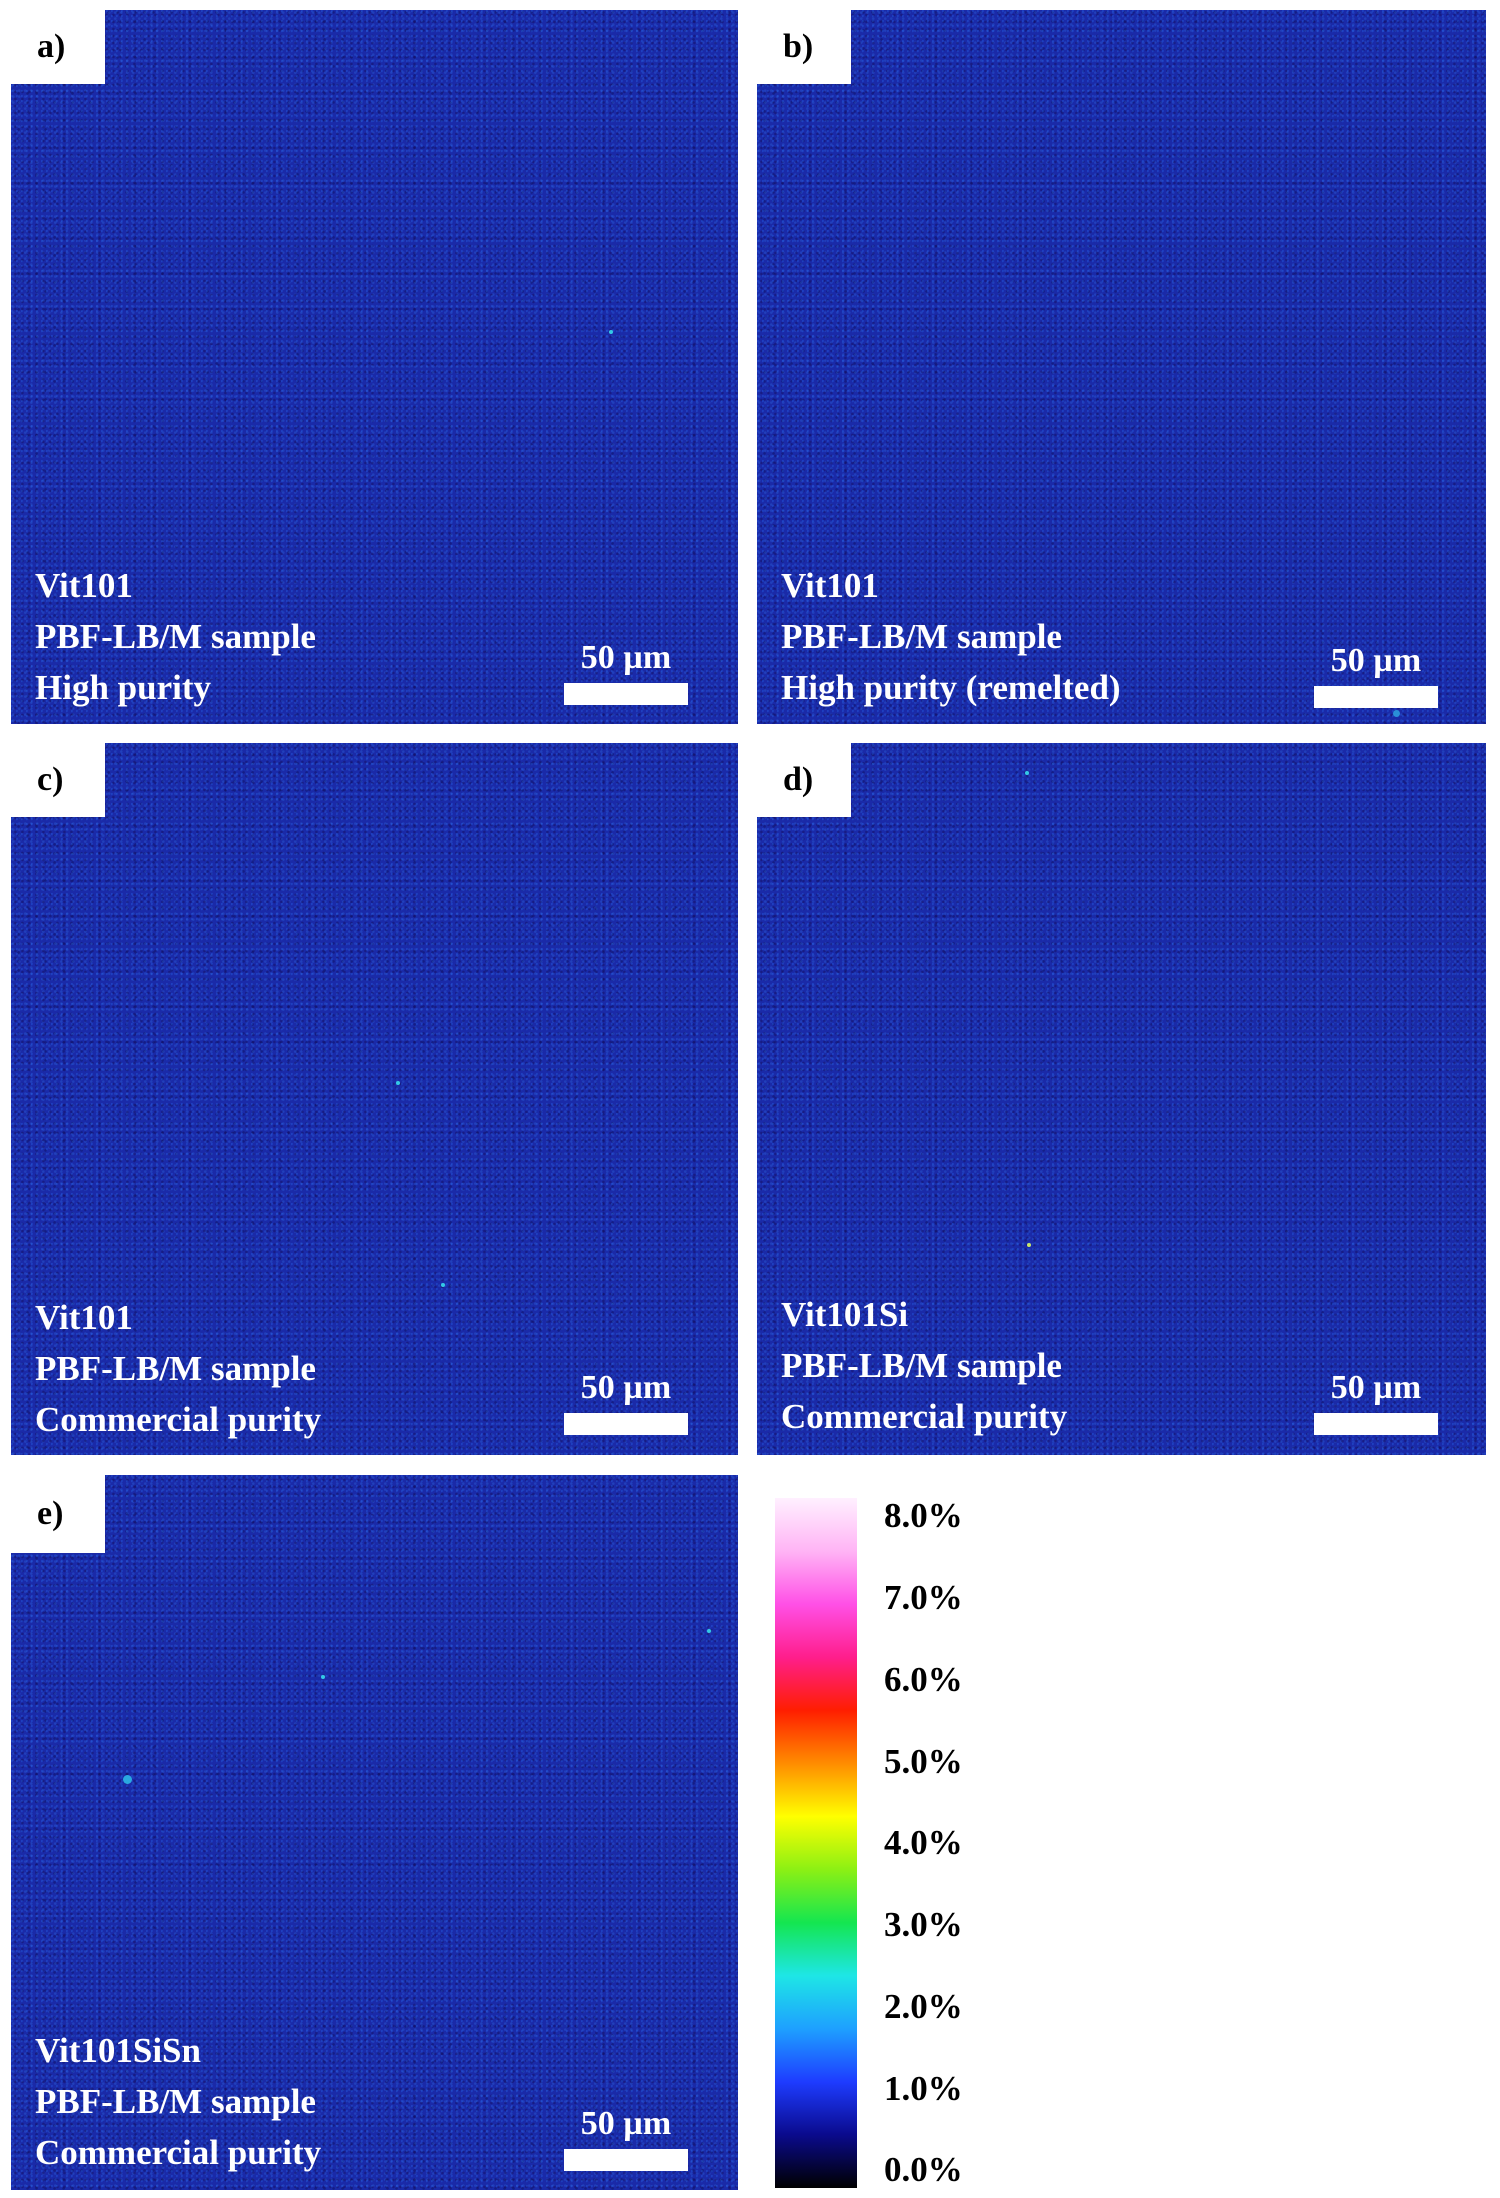 The image size is (1500, 2198). Describe the element at coordinates (84, 1317) in the screenshot. I see `panel-c-alloy: Vit101` at that location.